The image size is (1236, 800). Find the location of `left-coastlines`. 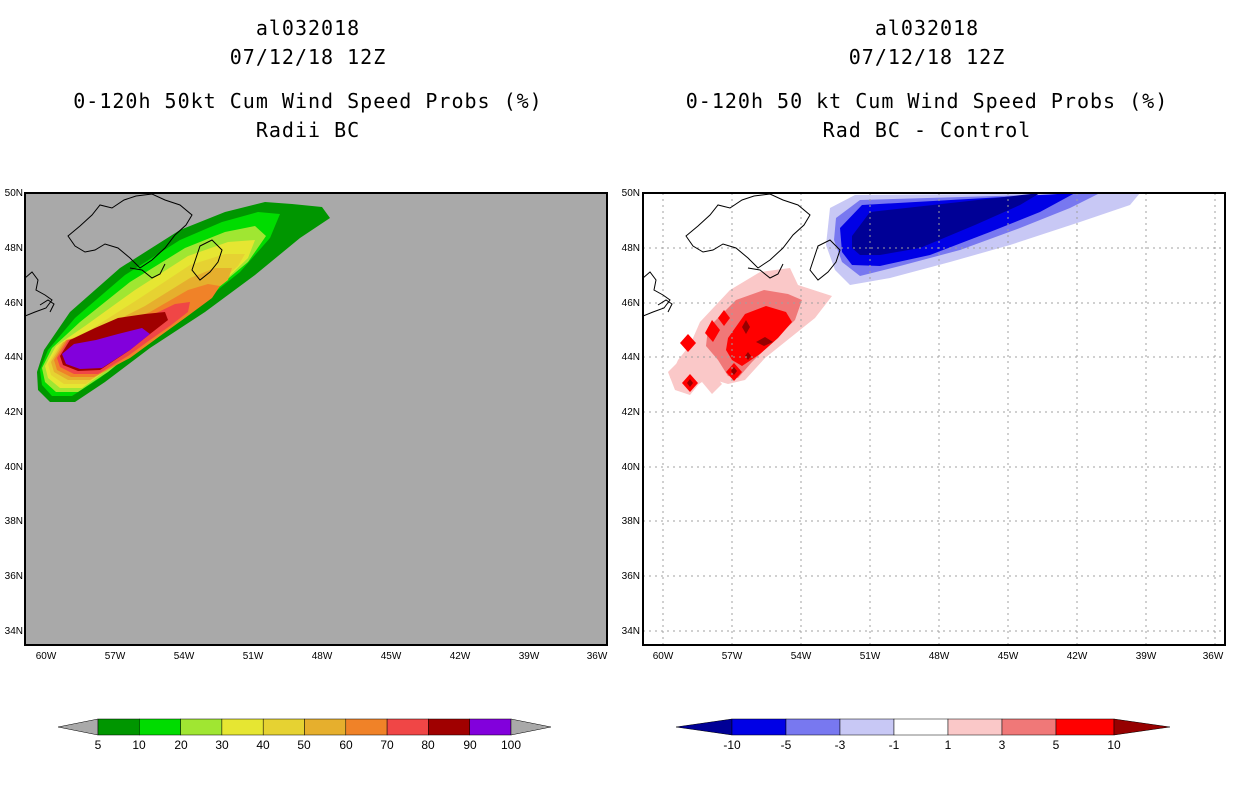

left-coastlines is located at coordinates (124, 255).